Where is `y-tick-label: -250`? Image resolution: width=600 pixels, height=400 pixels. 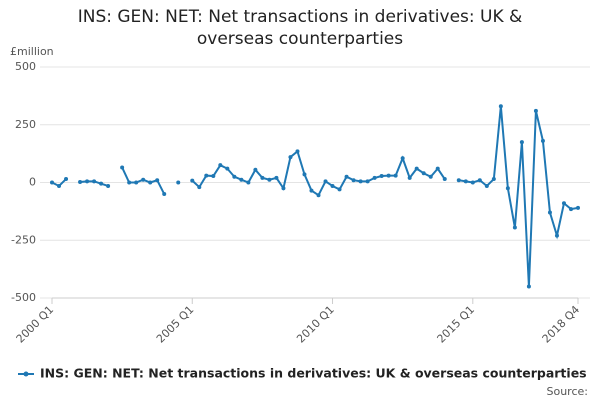 y-tick-label: -250 is located at coordinates (23, 239).